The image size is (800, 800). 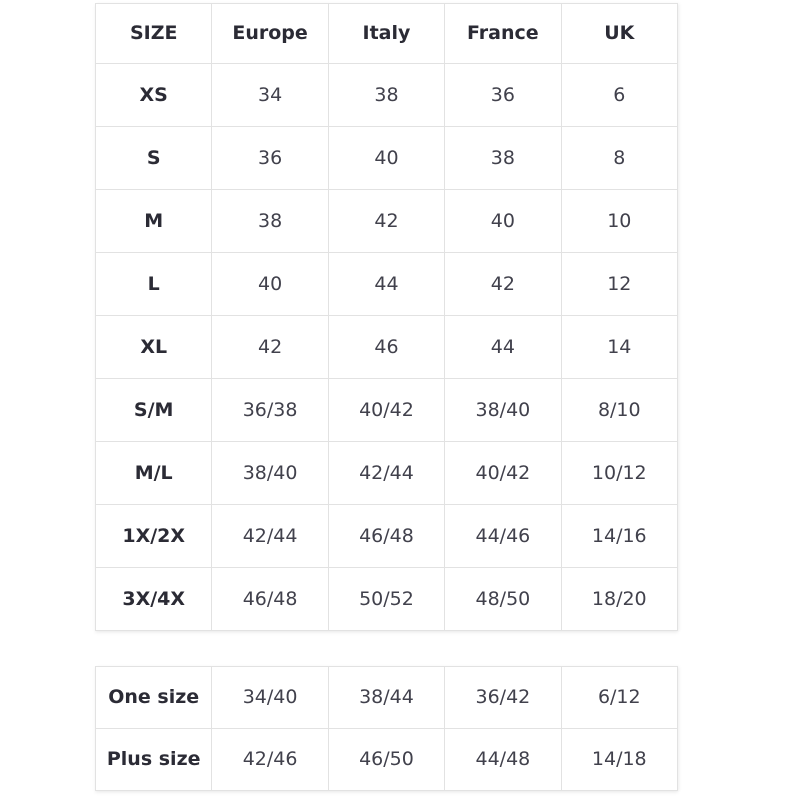 I want to click on size-value-cell: 46/50, so click(x=386, y=759).